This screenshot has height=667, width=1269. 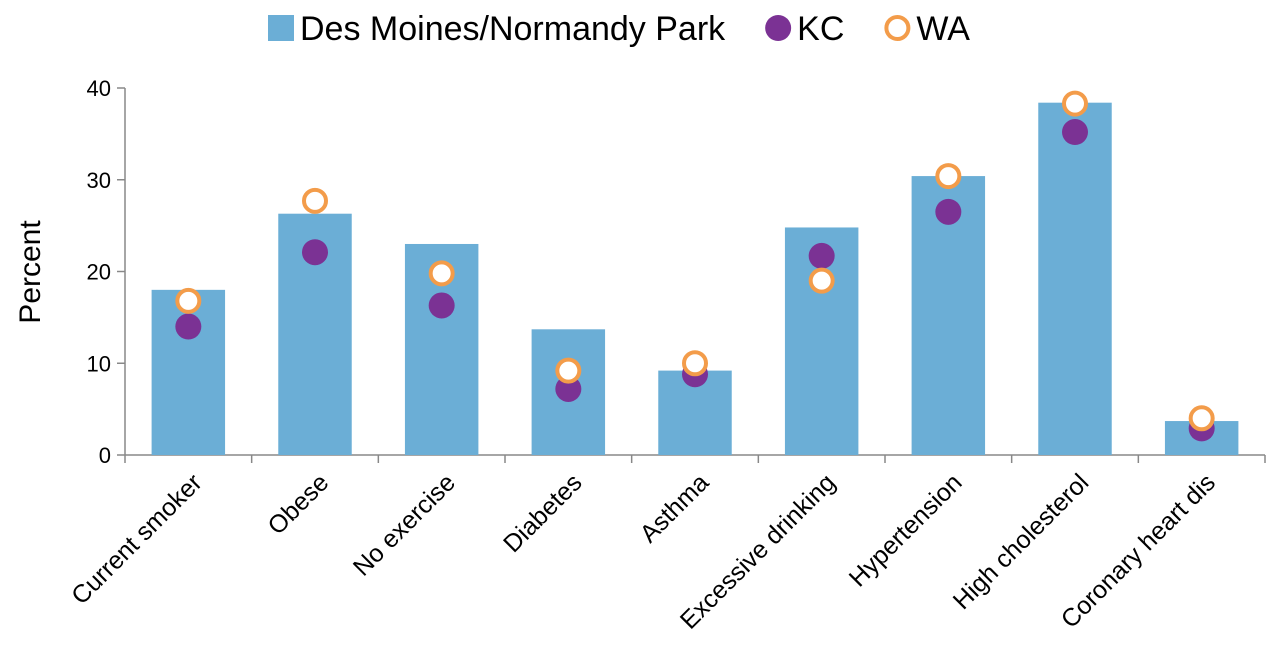 I want to click on bar, so click(x=1075, y=279).